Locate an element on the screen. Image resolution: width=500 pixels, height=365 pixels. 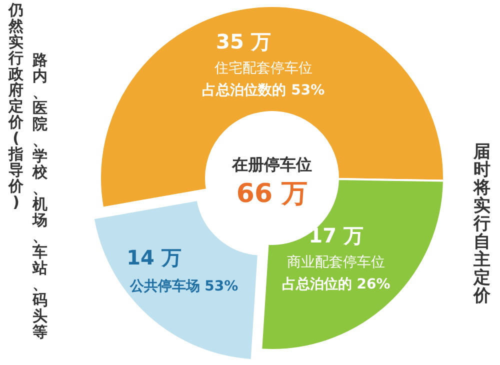
text: 占总泊位数的 53% is located at coordinates (263, 90).